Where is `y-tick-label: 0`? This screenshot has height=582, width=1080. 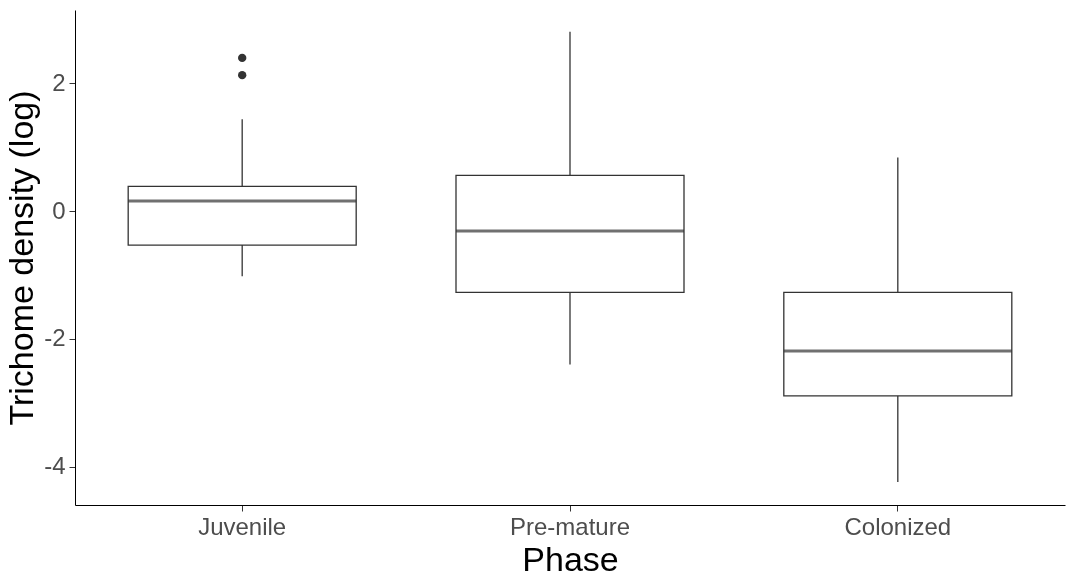
y-tick-label: 0 is located at coordinates (59, 210).